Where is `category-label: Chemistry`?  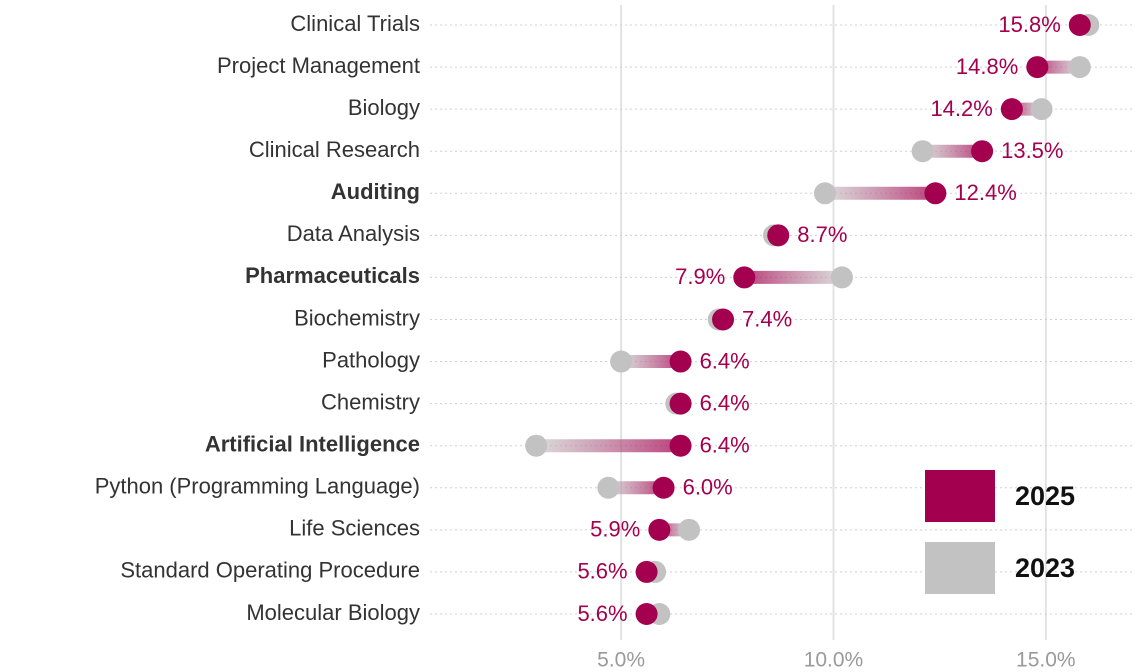 category-label: Chemistry is located at coordinates (370, 401).